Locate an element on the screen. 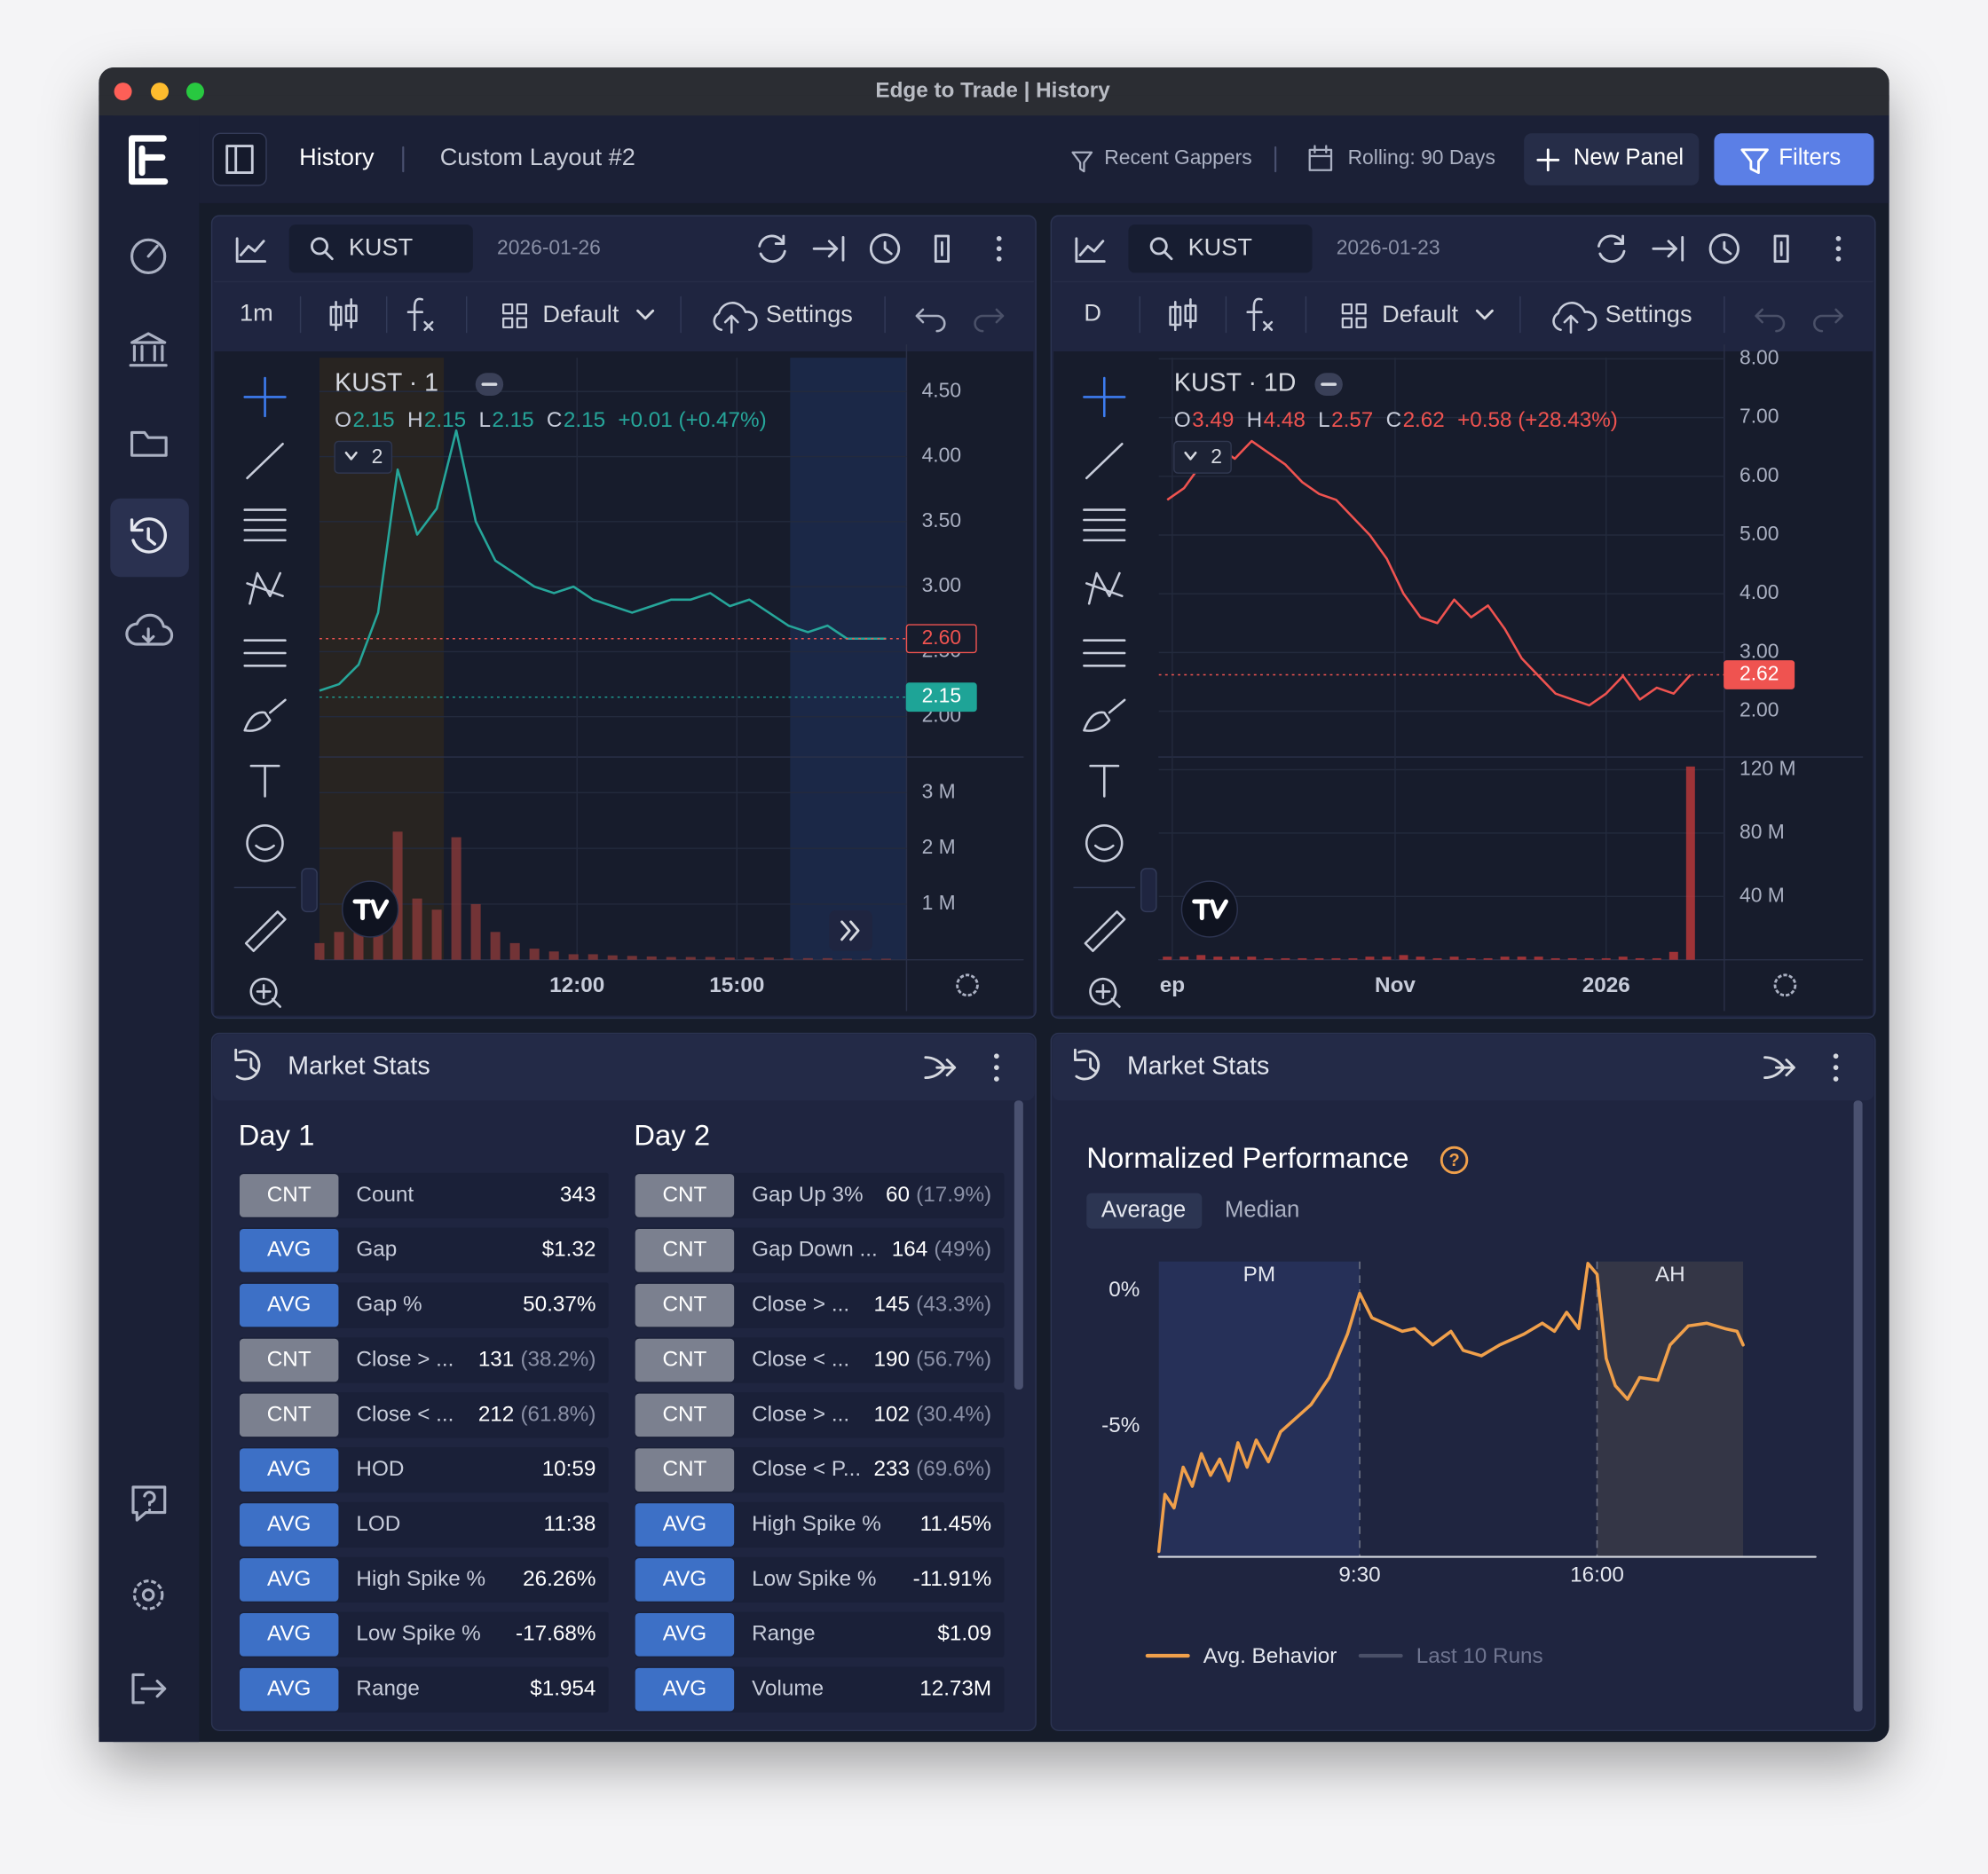 The width and height of the screenshot is (1988, 1874). tab: Median is located at coordinates (1262, 1209).